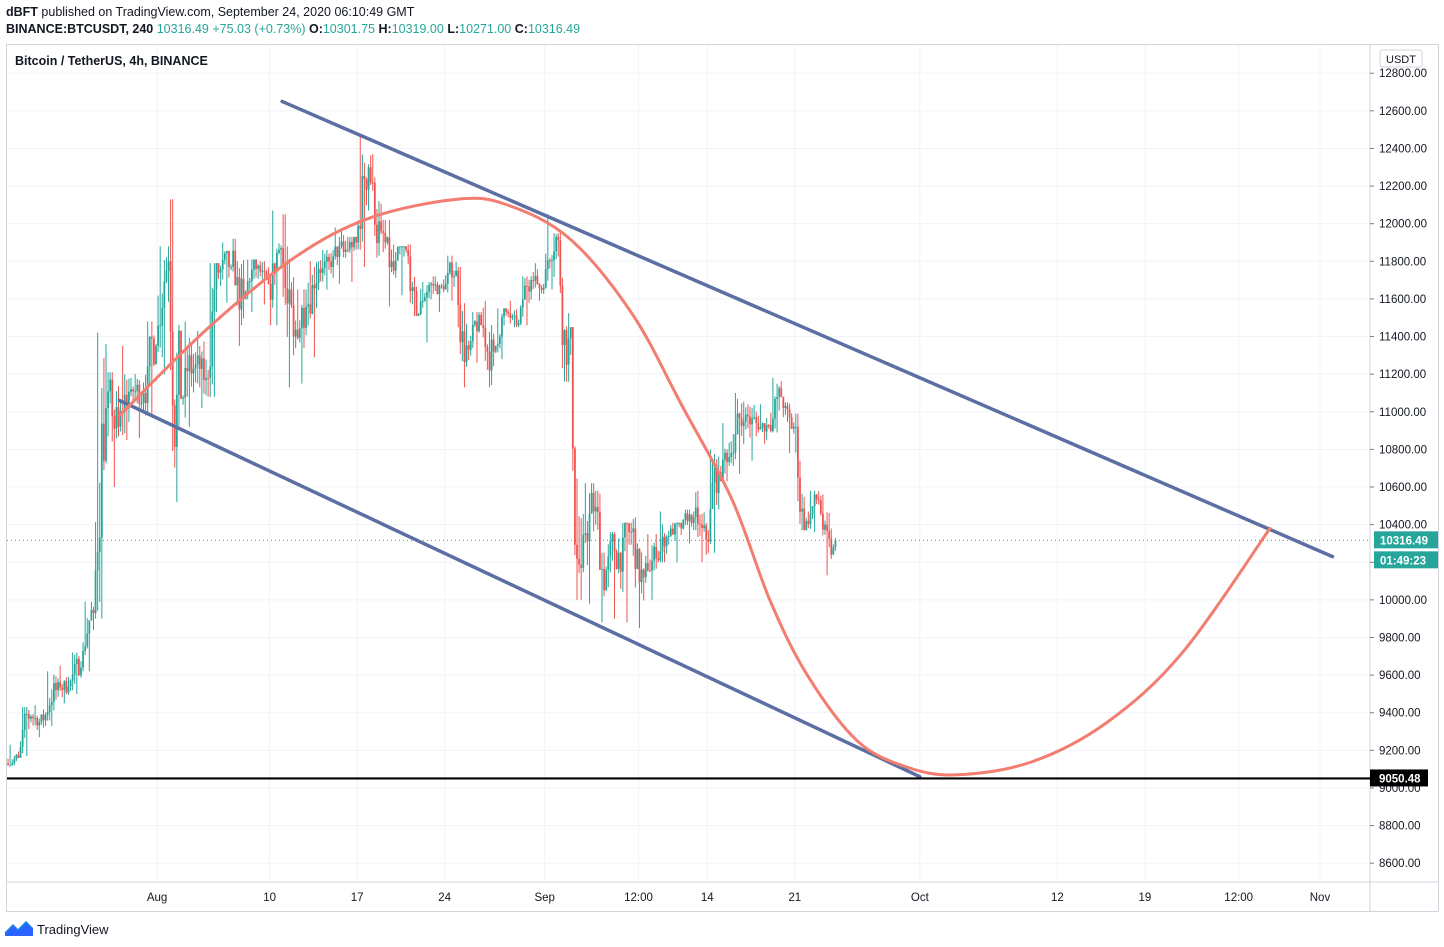  Describe the element at coordinates (56, 929) in the screenshot. I see `tradingview-footer: TradingView` at that location.